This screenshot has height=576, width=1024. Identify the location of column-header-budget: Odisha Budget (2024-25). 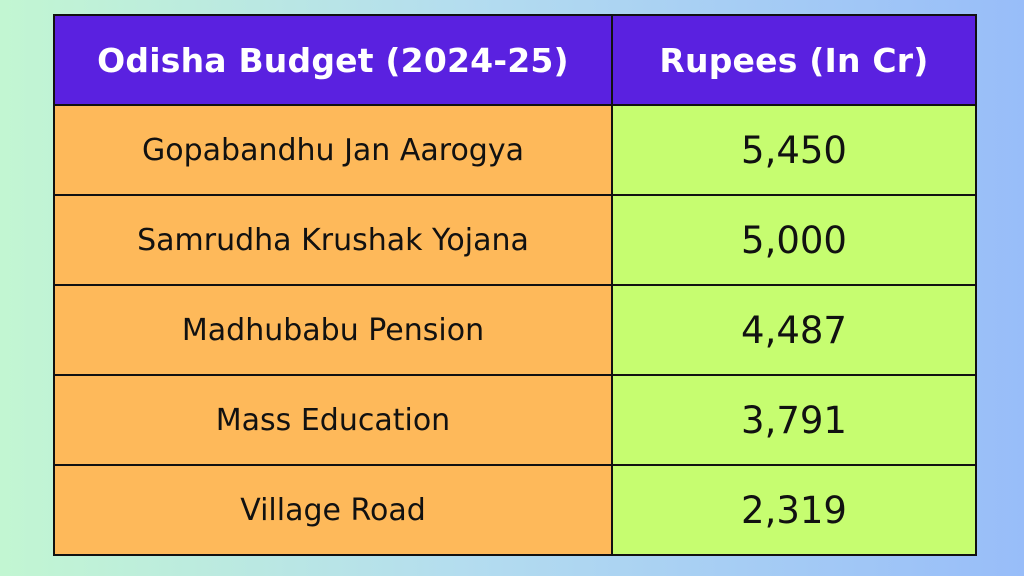
(333, 60).